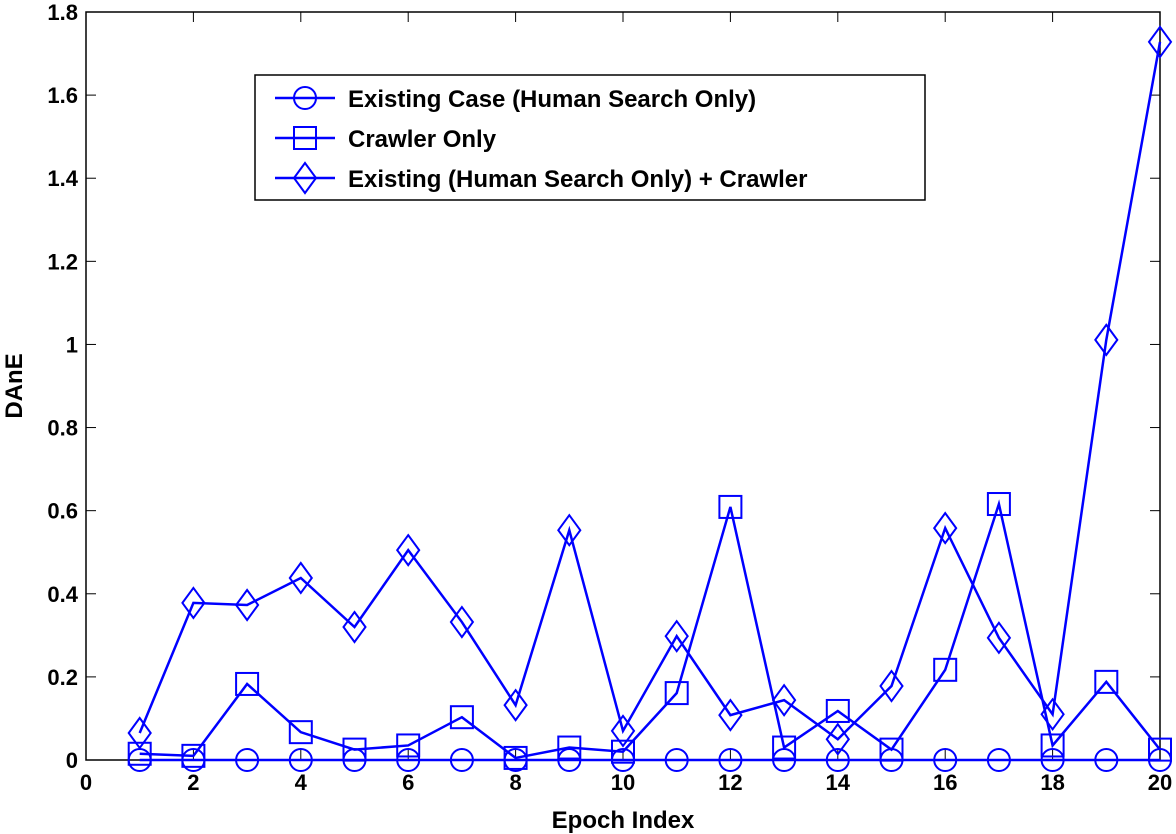 The image size is (1176, 834). I want to click on y-tick-label: 0.4, so click(62, 594).